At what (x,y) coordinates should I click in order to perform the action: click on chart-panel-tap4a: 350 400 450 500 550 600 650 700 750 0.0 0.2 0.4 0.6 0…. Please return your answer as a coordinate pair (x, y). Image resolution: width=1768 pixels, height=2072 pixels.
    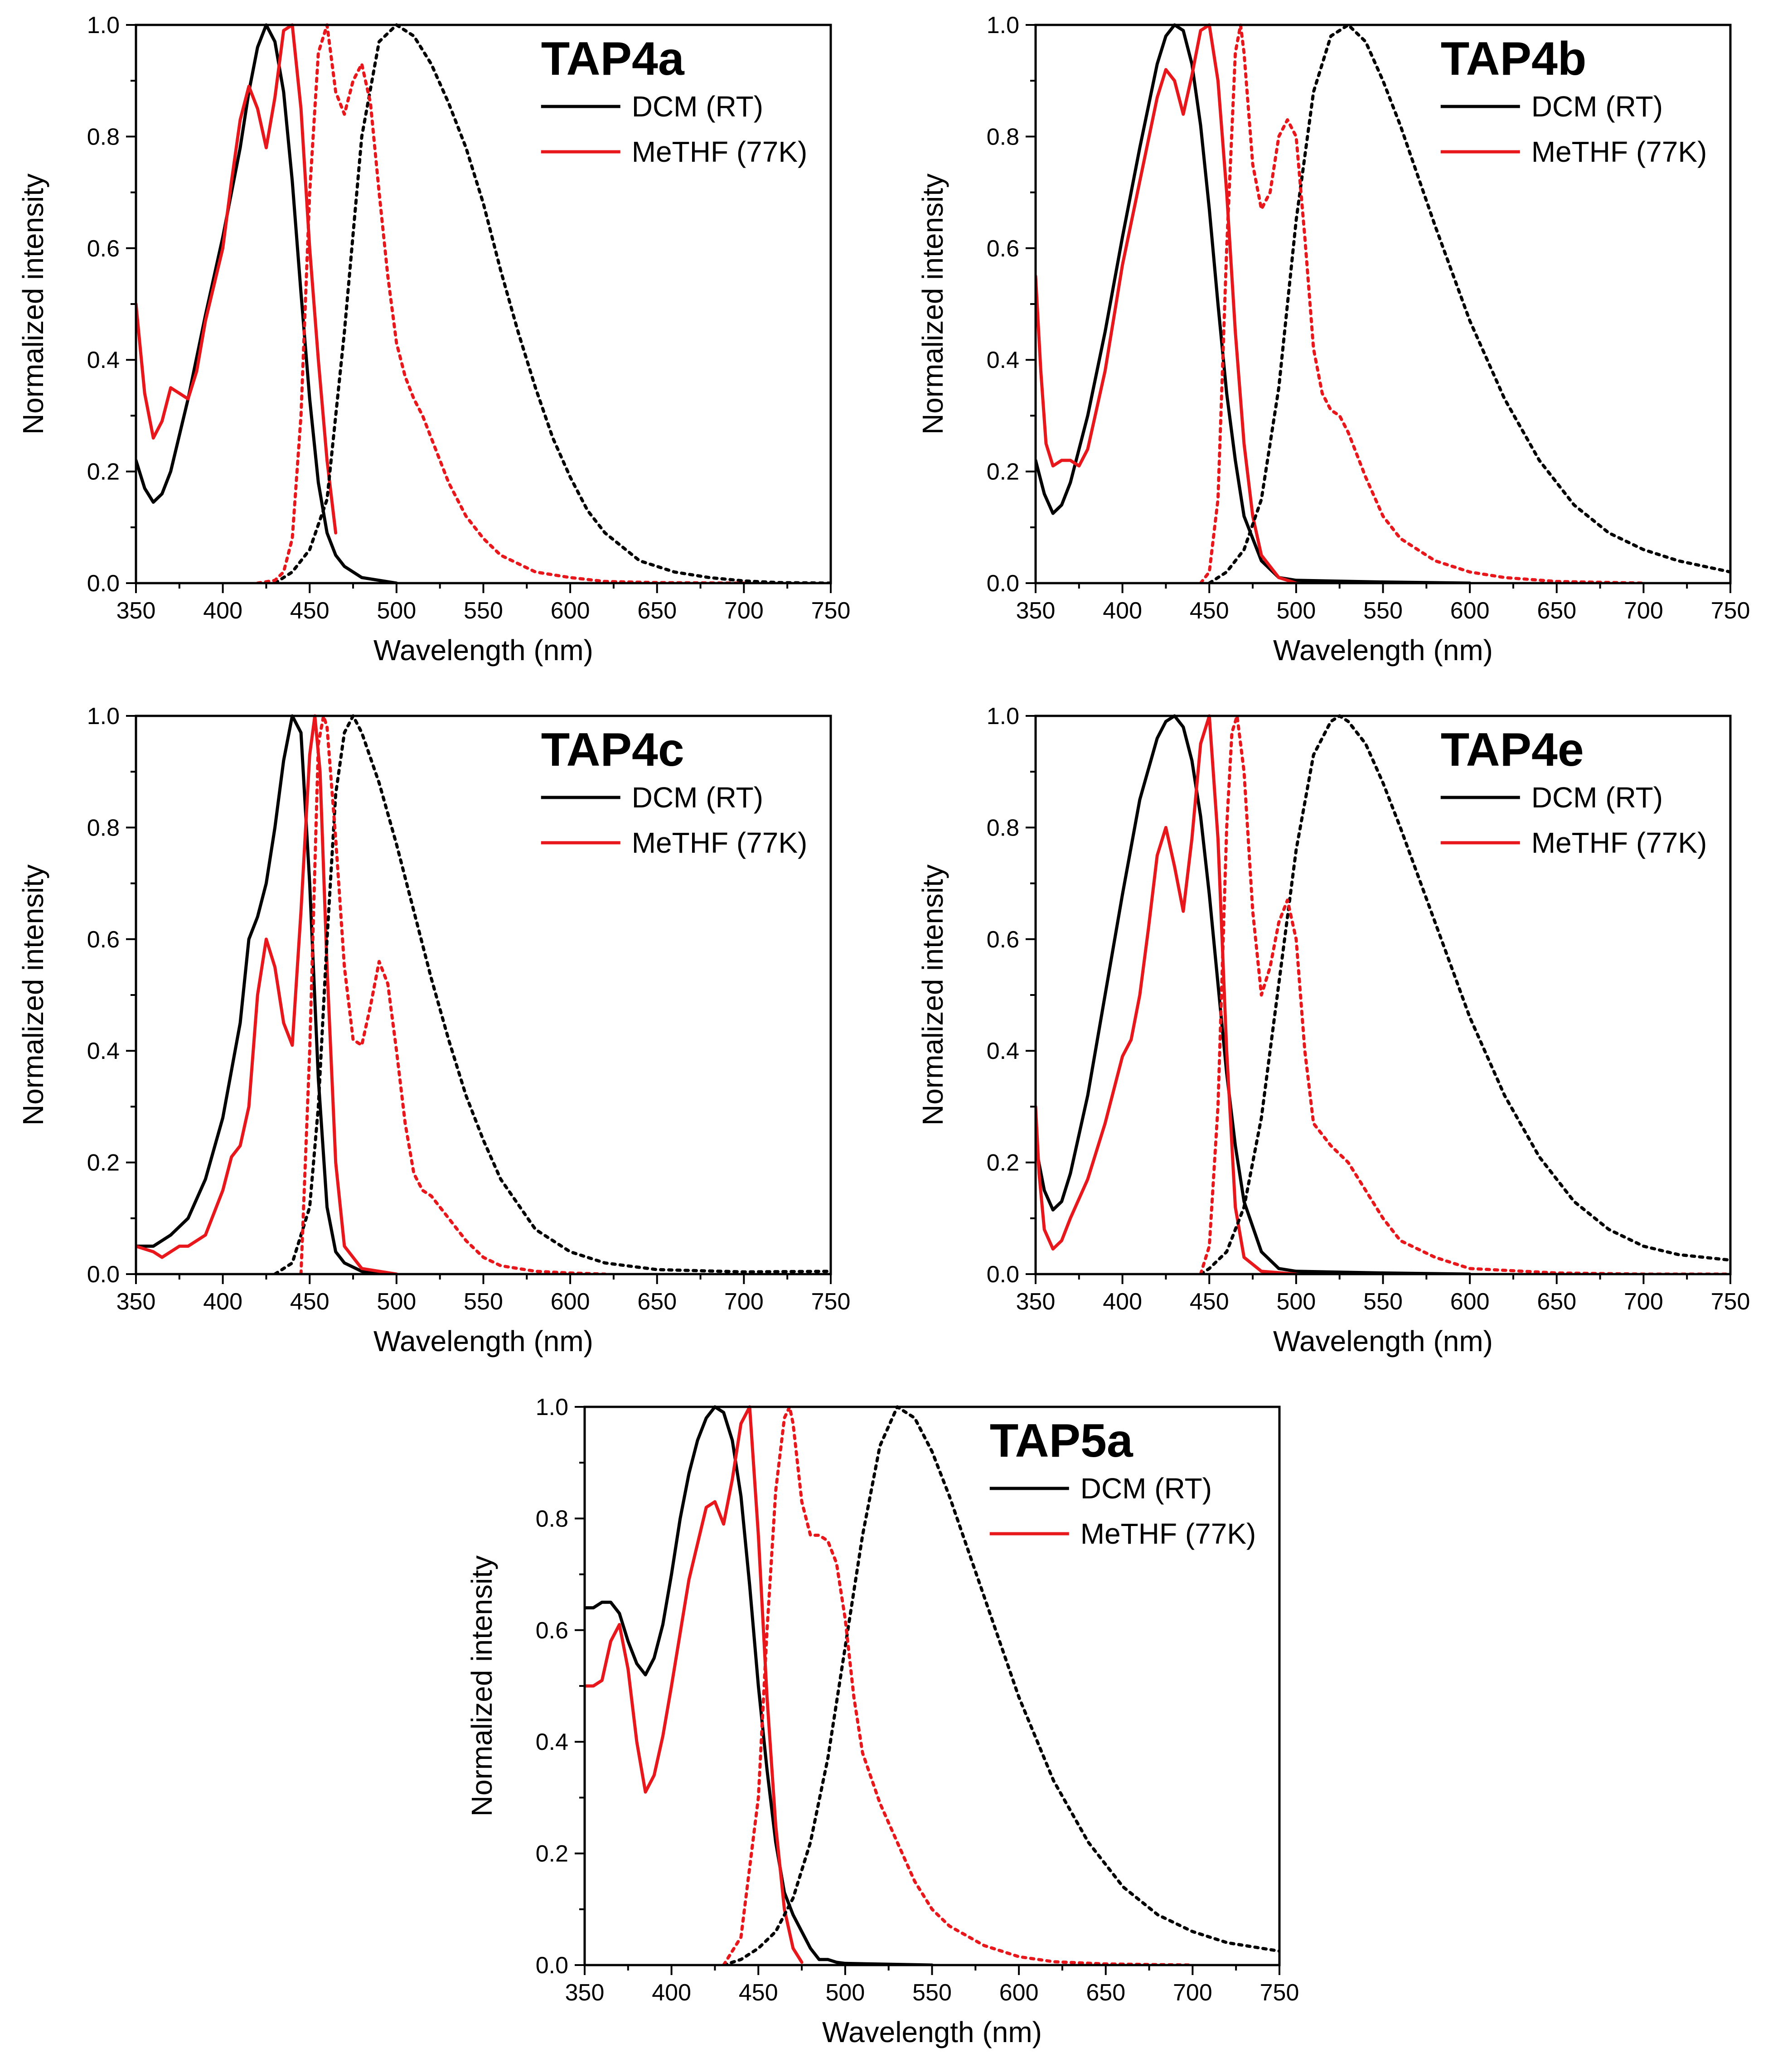
    Looking at the image, I should click on (433, 339).